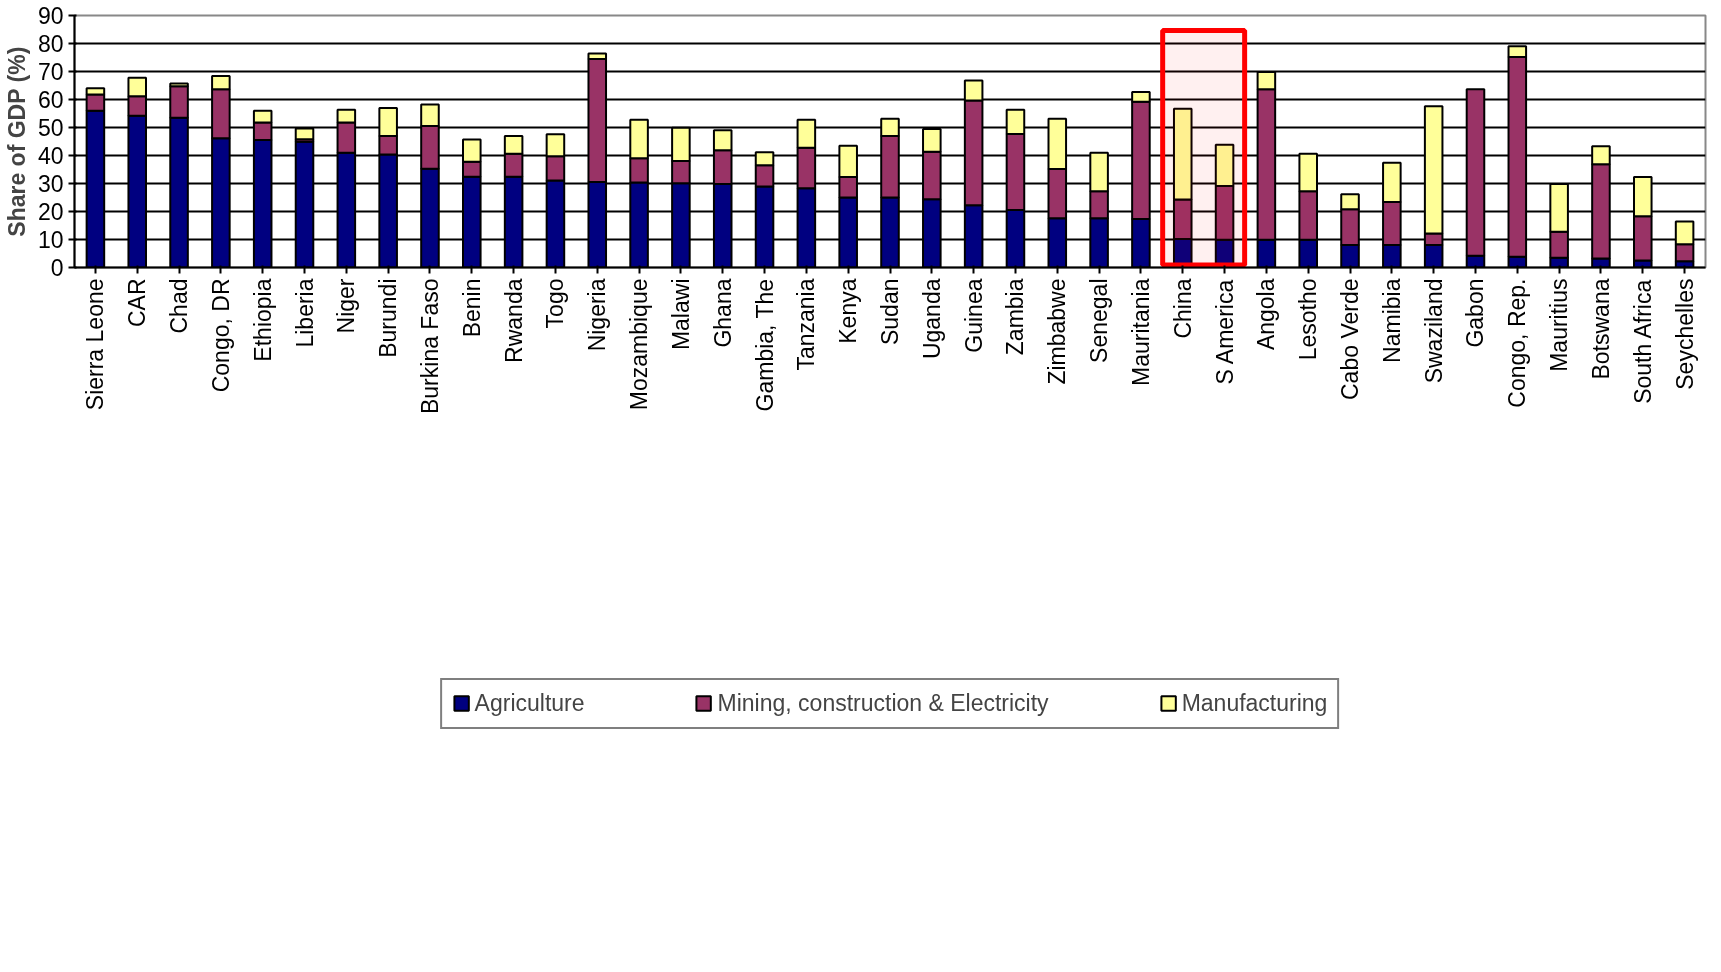 This screenshot has height=972, width=1721. I want to click on x-tick-label: Botswana, so click(1600, 329).